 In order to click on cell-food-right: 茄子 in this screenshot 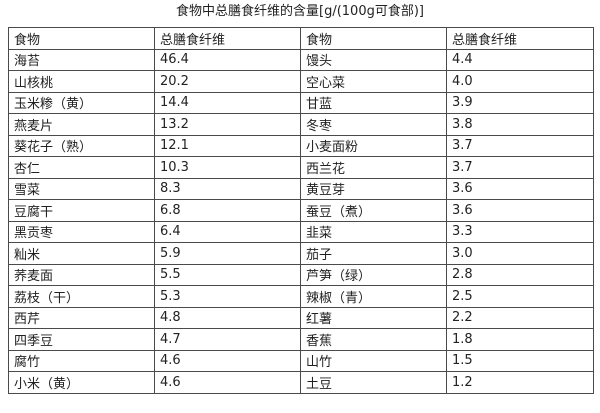, I will do `click(373, 253)`.